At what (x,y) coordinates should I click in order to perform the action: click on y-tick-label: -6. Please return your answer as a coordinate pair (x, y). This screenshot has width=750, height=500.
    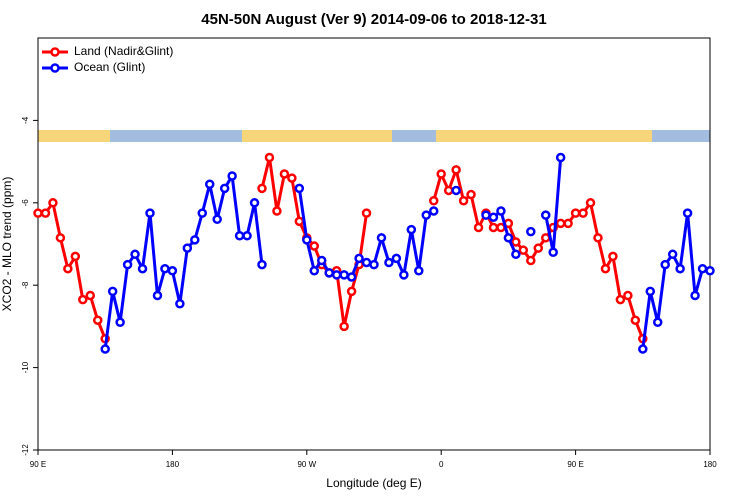
    Looking at the image, I should click on (25, 203).